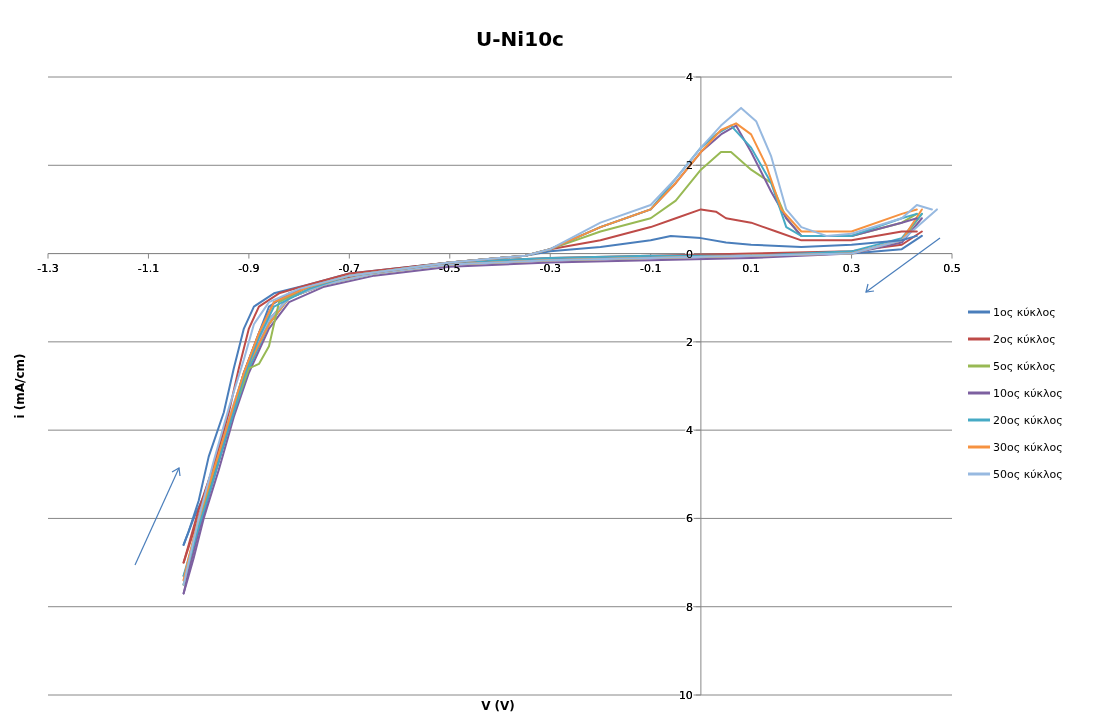 Image resolution: width=1097 pixels, height=722 pixels. Describe the element at coordinates (952, 268) in the screenshot. I see `x-tick-label: 0.5` at that location.